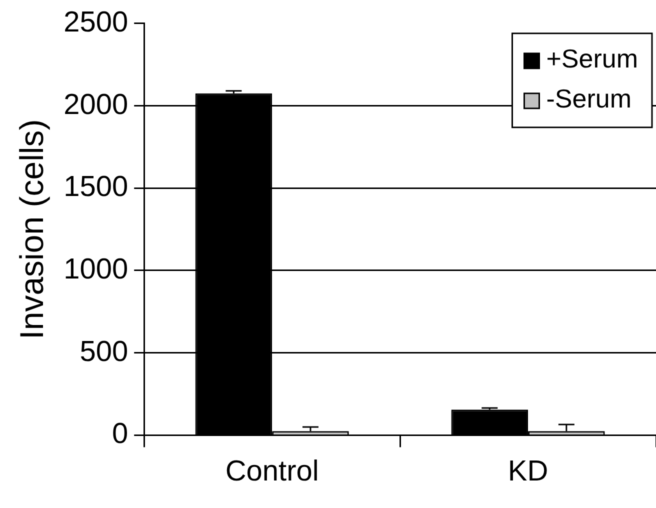 Image resolution: width=656 pixels, height=508 pixels. I want to click on x-tick-label: KD, so click(528, 472).